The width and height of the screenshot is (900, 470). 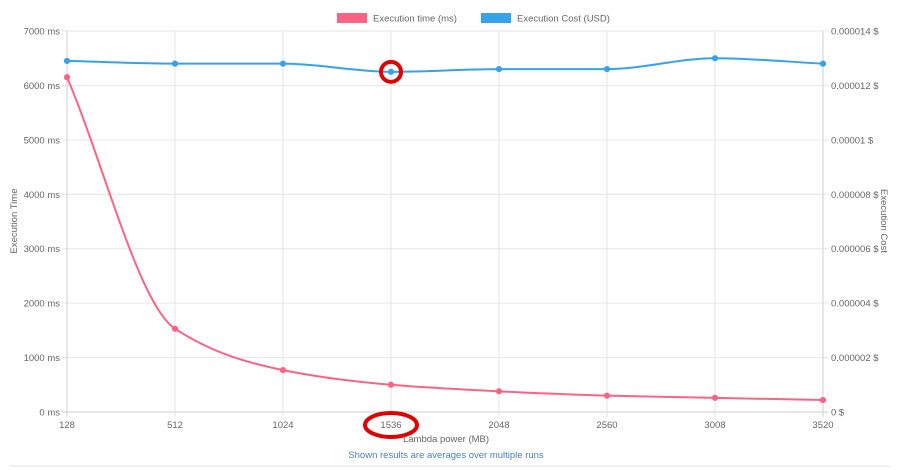 What do you see at coordinates (855, 304) in the screenshot?
I see `right-tick-label: 0.000004 $` at bounding box center [855, 304].